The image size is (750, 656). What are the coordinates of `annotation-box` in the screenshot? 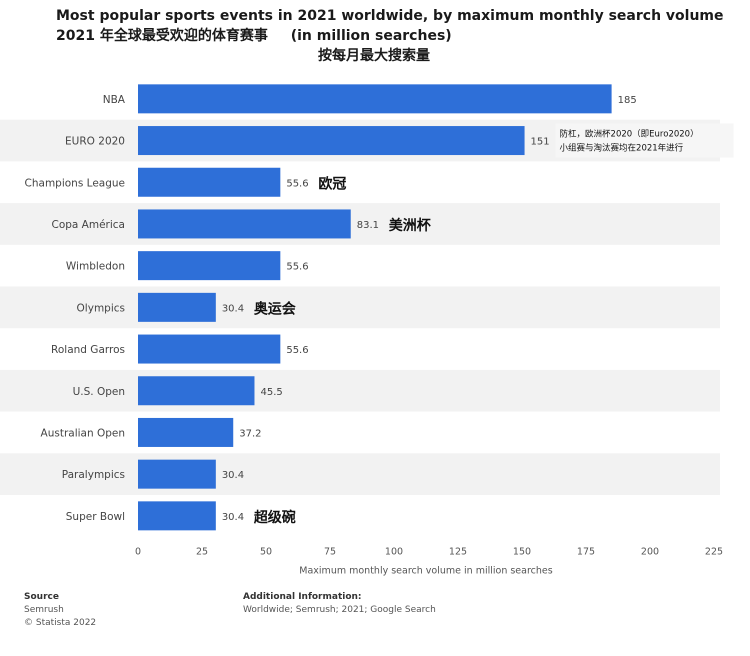 It's located at (644, 140).